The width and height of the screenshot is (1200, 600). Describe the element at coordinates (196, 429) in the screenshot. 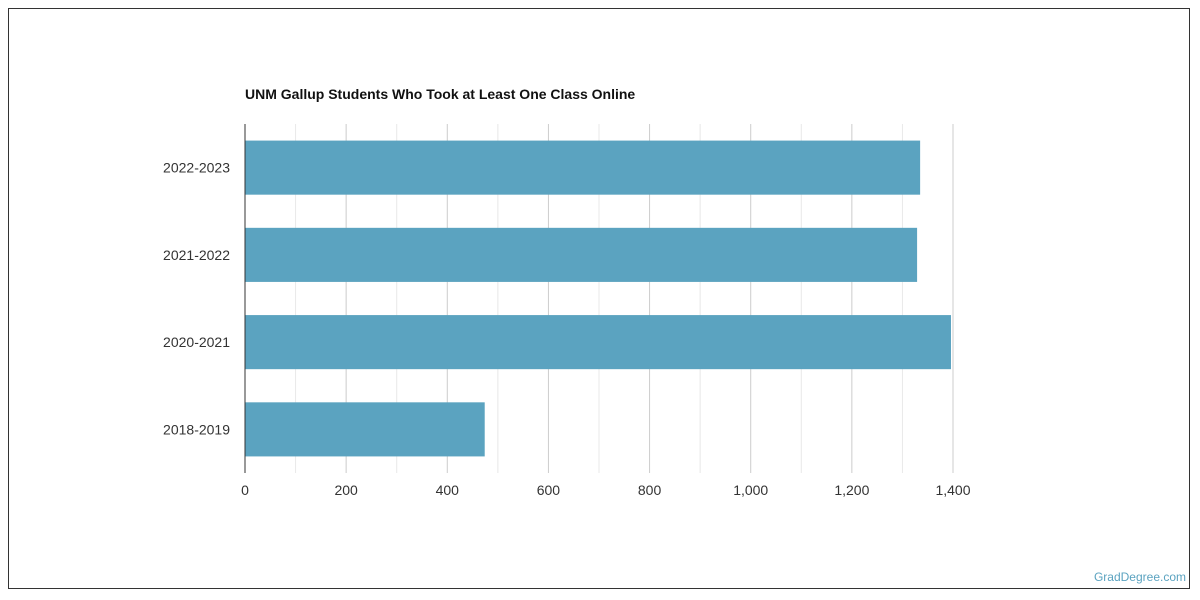

I see `category-label: 2018-2019` at that location.